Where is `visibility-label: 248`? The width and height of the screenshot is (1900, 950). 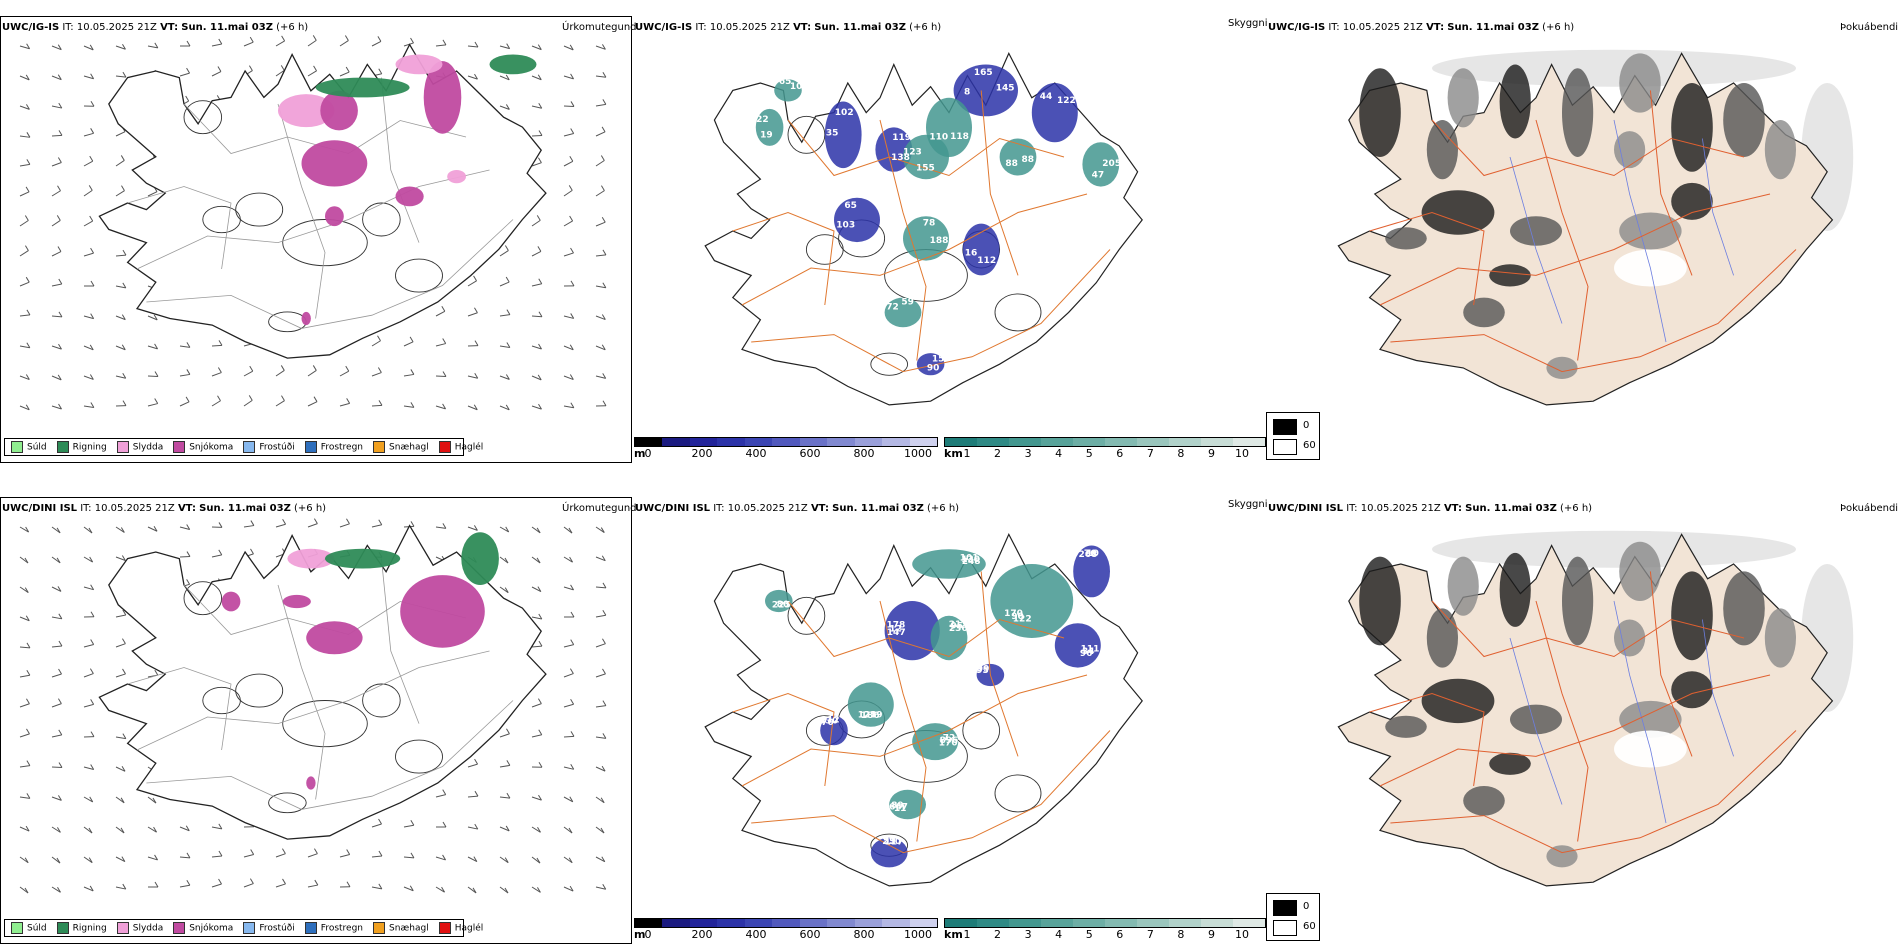
visibility-label: 248 is located at coordinates (971, 562).